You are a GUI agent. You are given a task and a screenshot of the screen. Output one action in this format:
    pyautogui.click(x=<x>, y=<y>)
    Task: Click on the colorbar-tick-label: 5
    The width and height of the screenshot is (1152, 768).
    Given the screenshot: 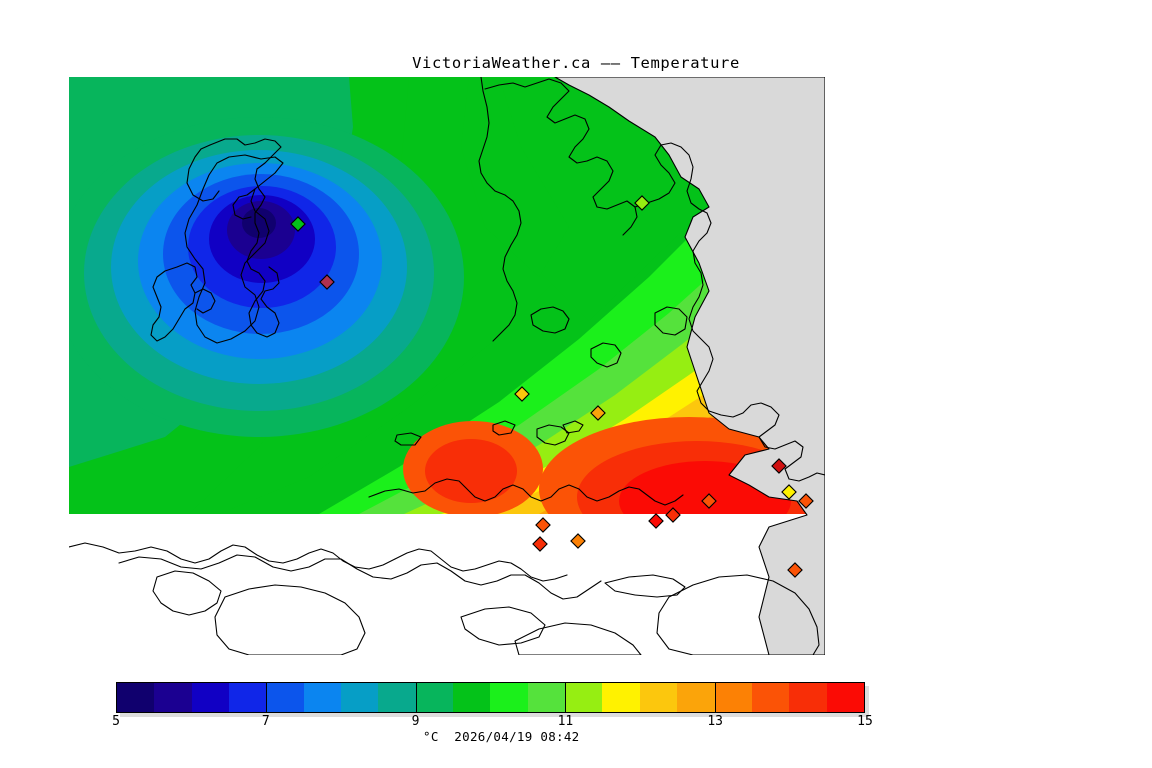 What is the action you would take?
    pyautogui.click(x=116, y=721)
    